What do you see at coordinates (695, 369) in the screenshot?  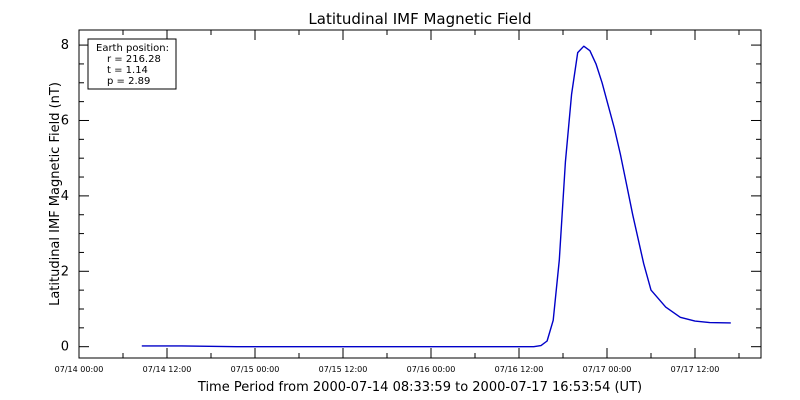 I see `x-tick-label-7: 07/17 12:00` at bounding box center [695, 369].